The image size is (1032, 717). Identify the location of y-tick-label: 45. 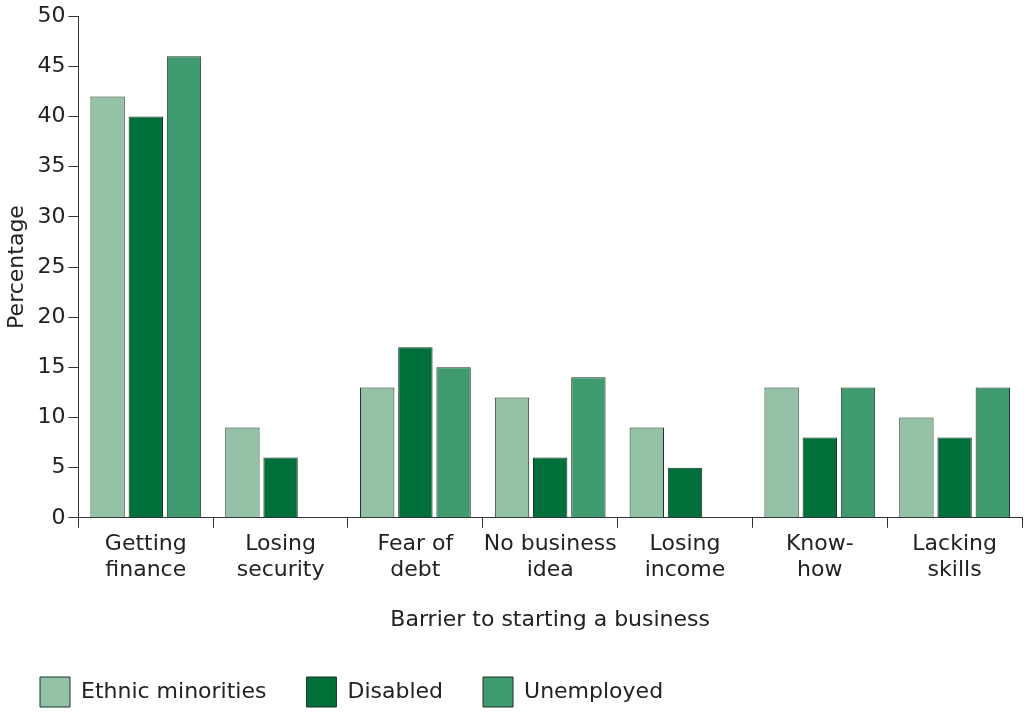
(51, 65).